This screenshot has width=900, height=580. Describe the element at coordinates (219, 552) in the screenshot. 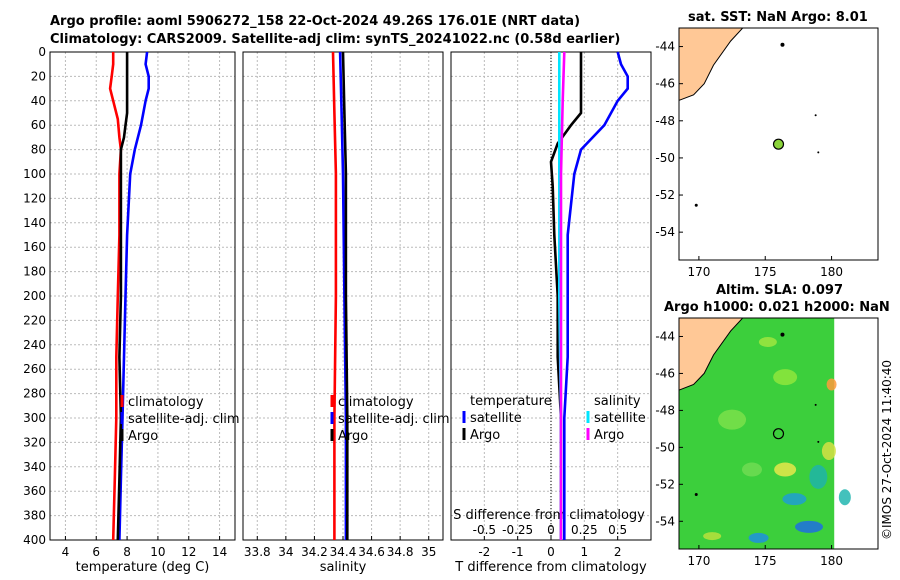

I see `x-tick-label: 14` at that location.